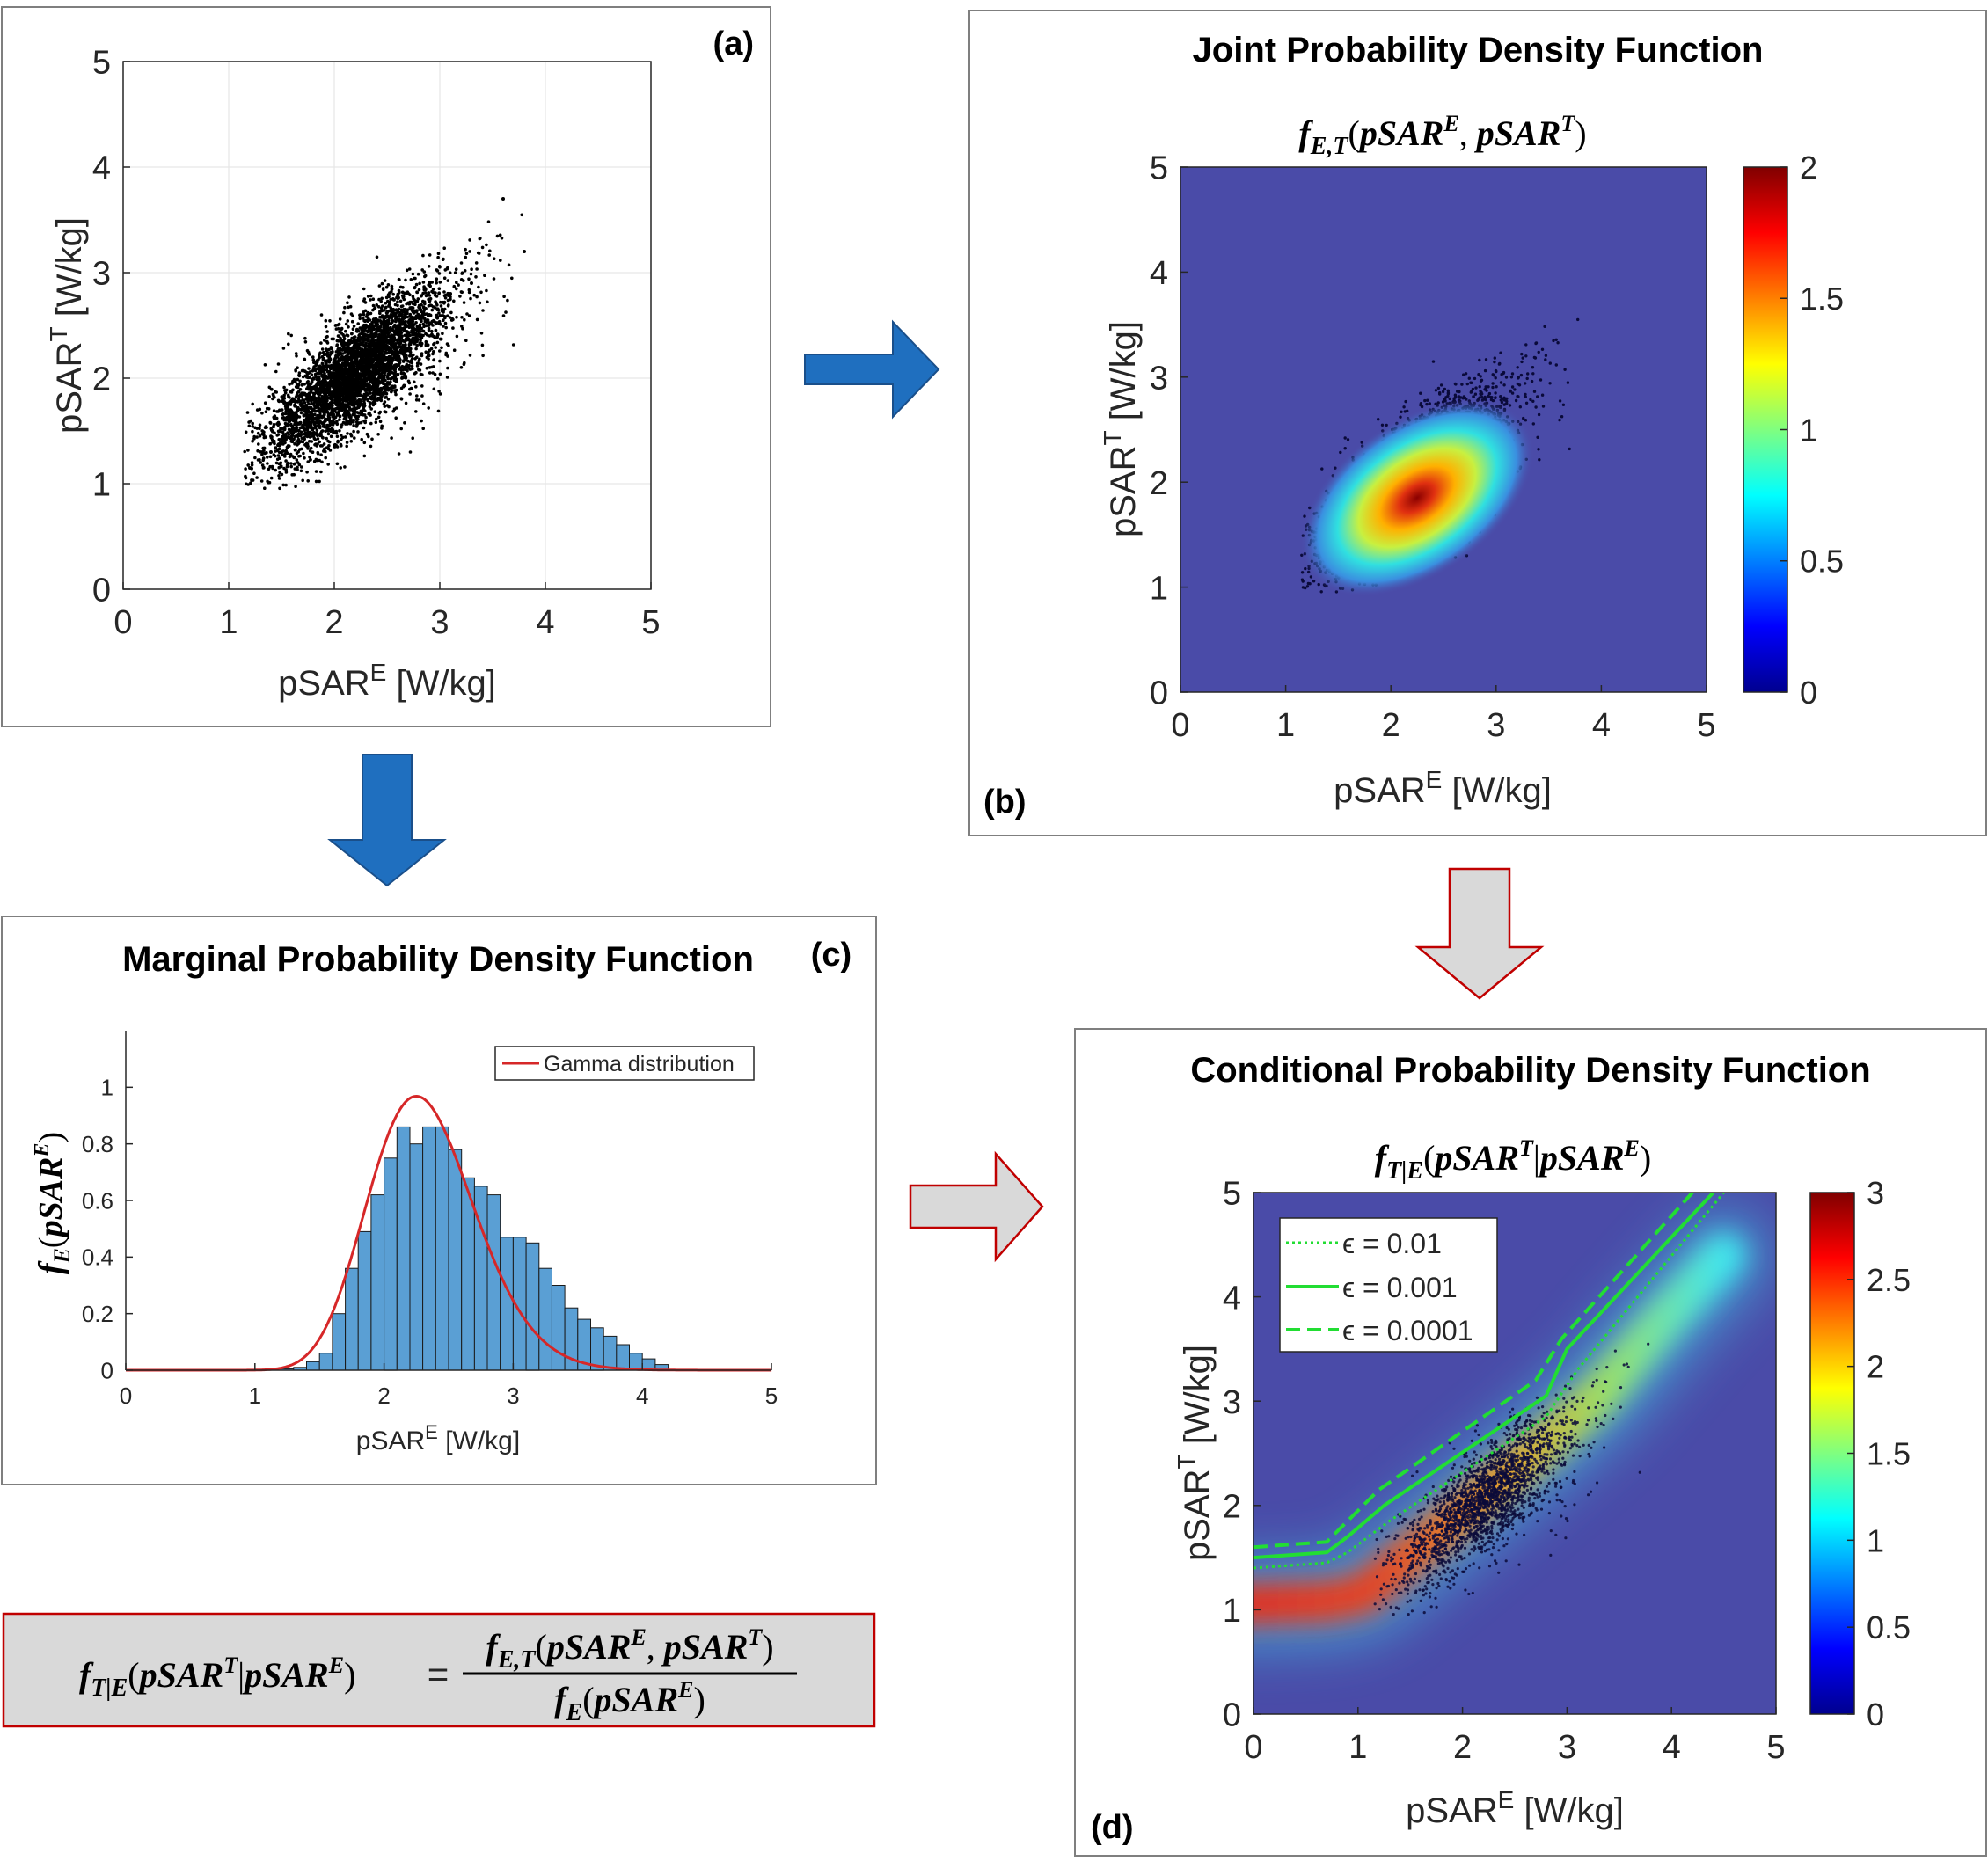 Image resolution: width=1988 pixels, height=1875 pixels. Describe the element at coordinates (334, 622) in the screenshot. I see `panel-a-xtick-label-2: 2` at that location.